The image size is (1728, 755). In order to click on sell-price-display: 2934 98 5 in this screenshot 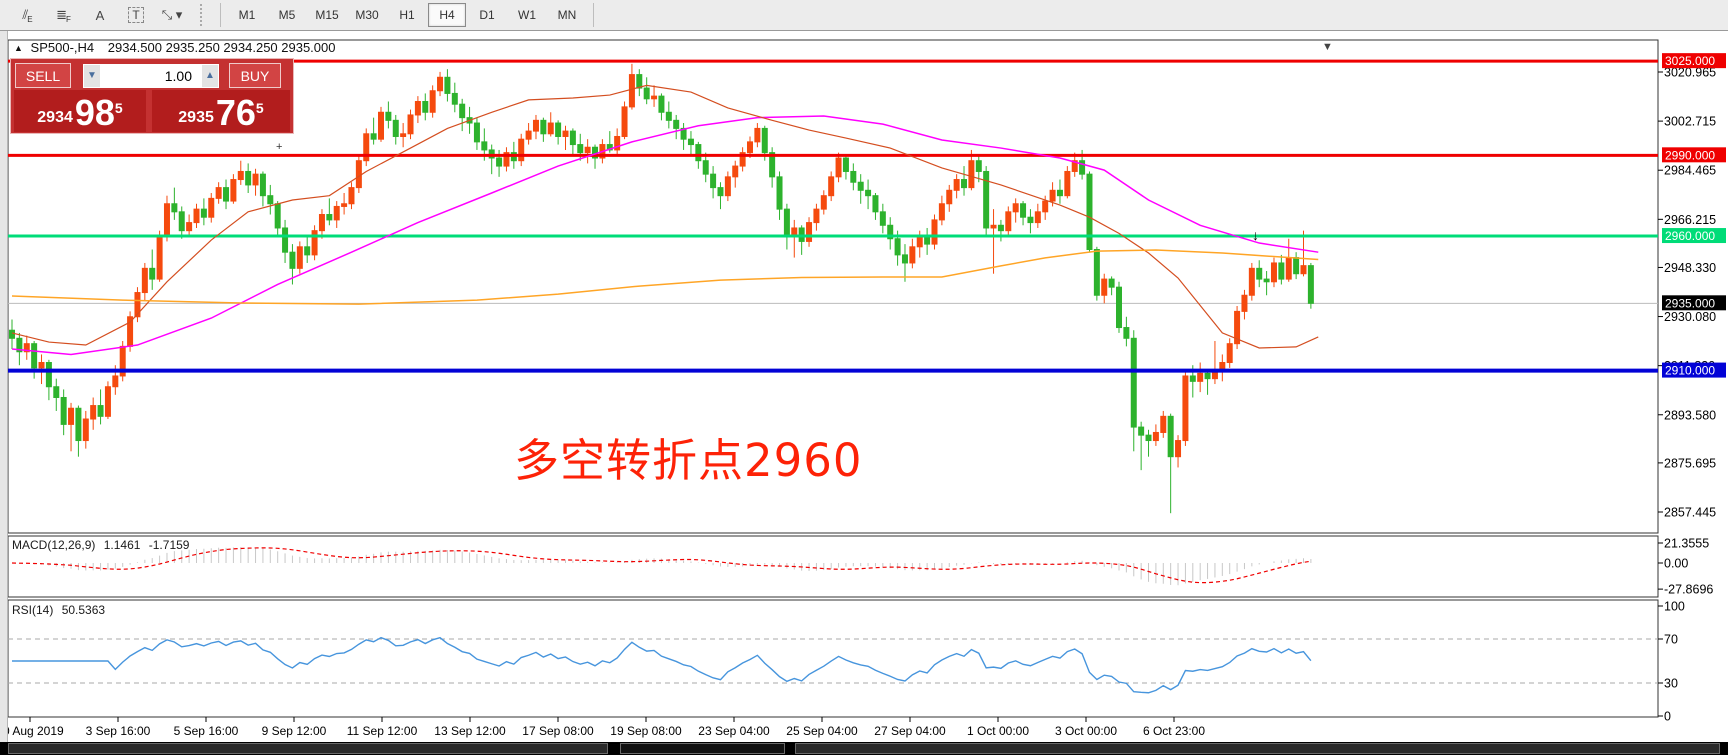, I will do `click(80, 111)`.